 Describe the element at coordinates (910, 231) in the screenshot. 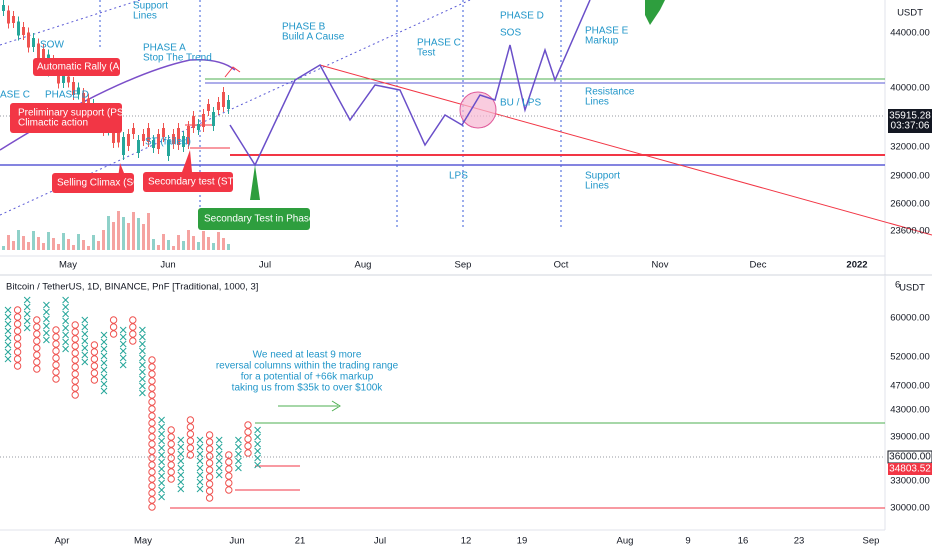

I see `price-label: 23600.00` at that location.